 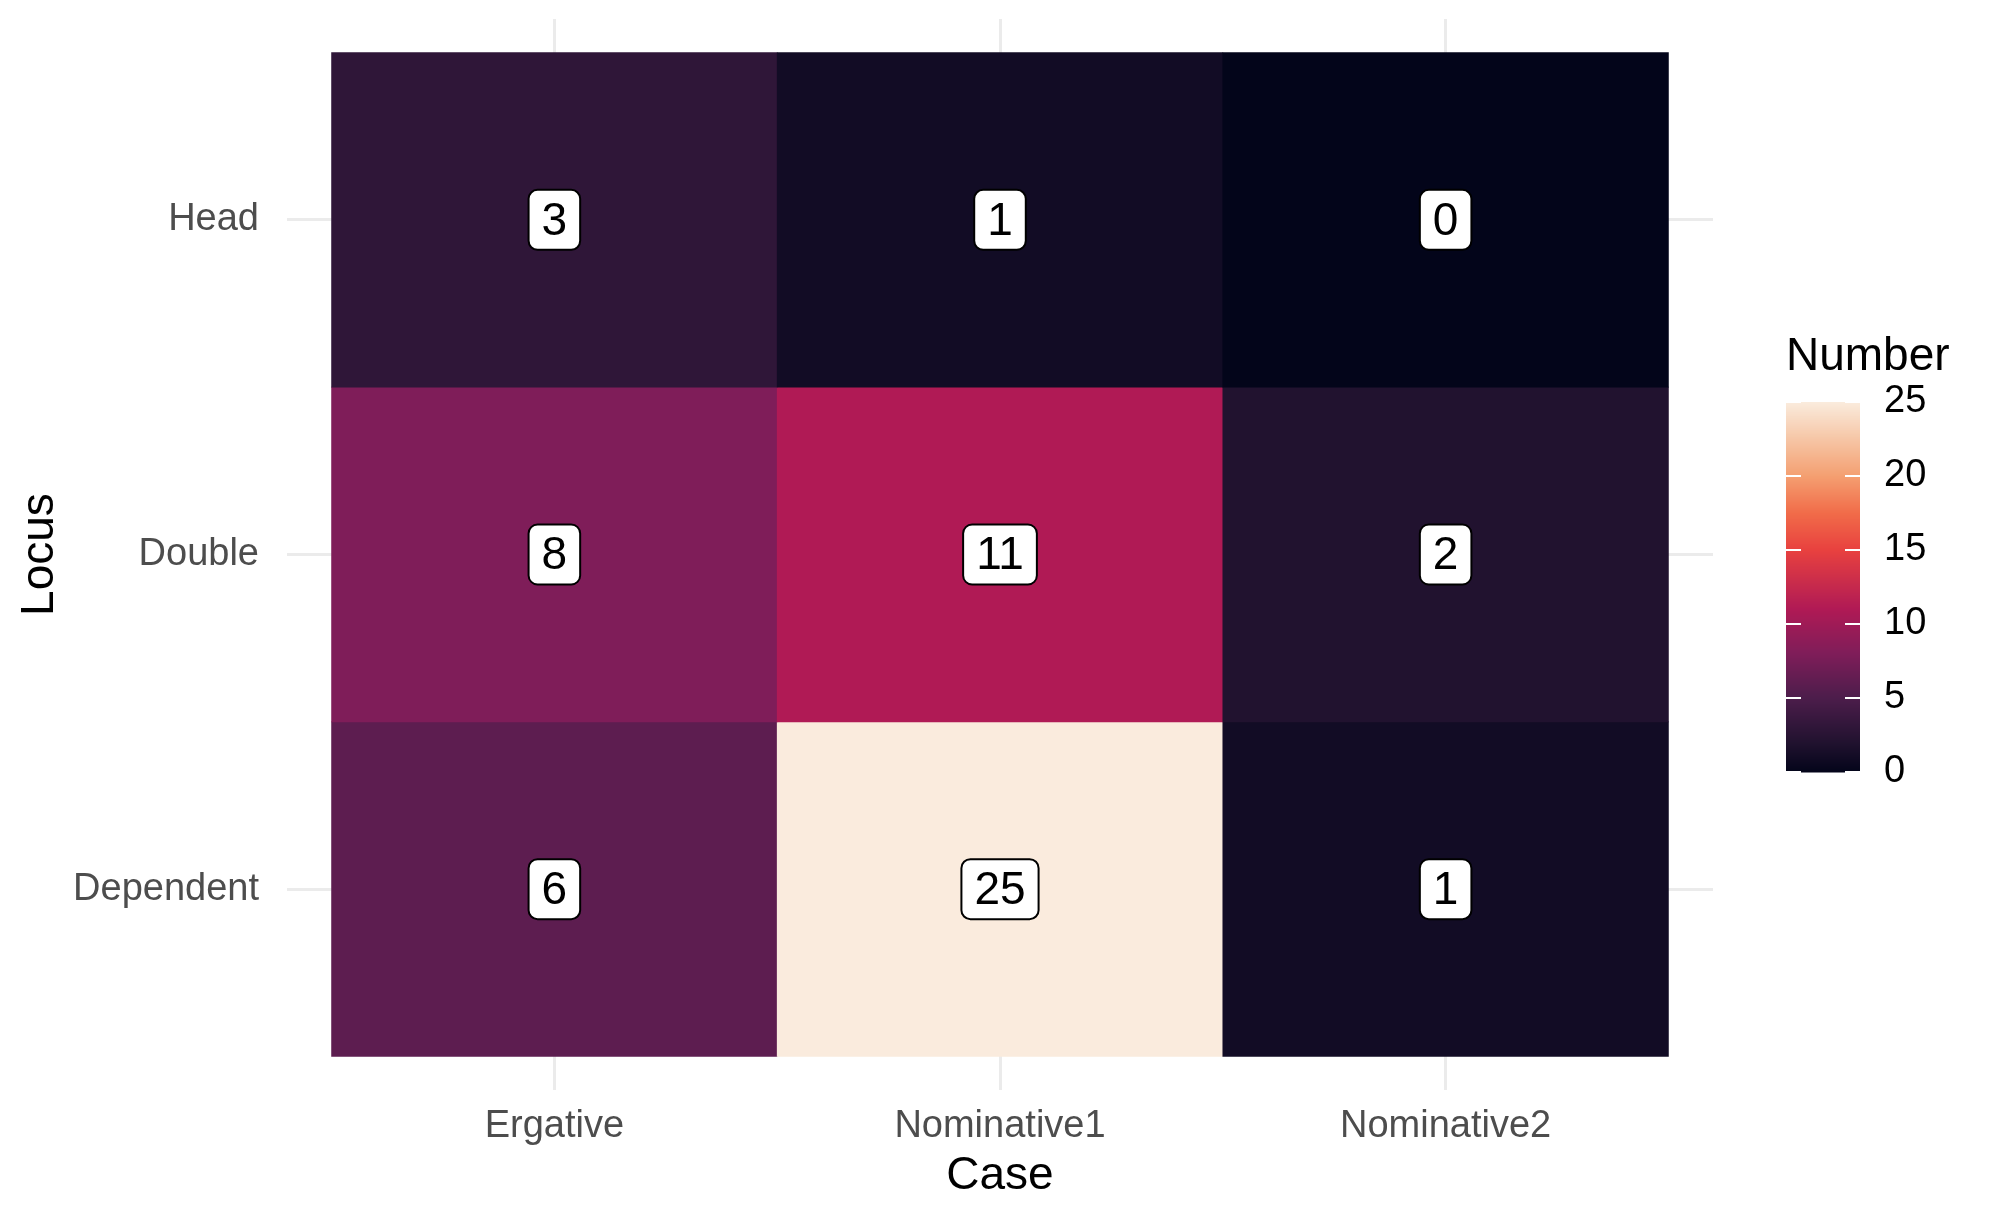 I want to click on x-axis-title: Case, so click(x=1000, y=1173).